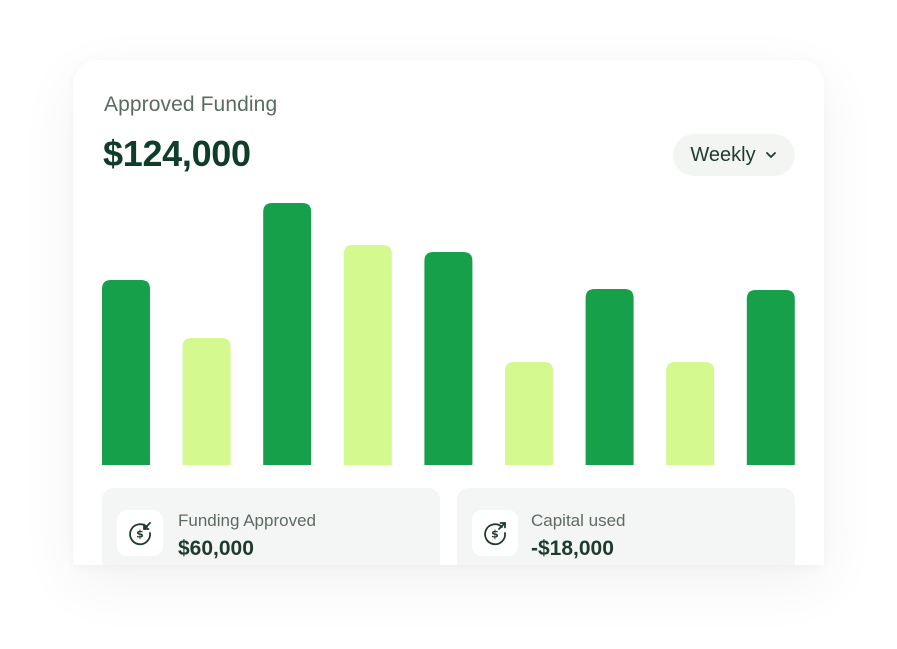 The height and width of the screenshot is (649, 897). What do you see at coordinates (191, 104) in the screenshot?
I see `card-title: Approved Funding` at bounding box center [191, 104].